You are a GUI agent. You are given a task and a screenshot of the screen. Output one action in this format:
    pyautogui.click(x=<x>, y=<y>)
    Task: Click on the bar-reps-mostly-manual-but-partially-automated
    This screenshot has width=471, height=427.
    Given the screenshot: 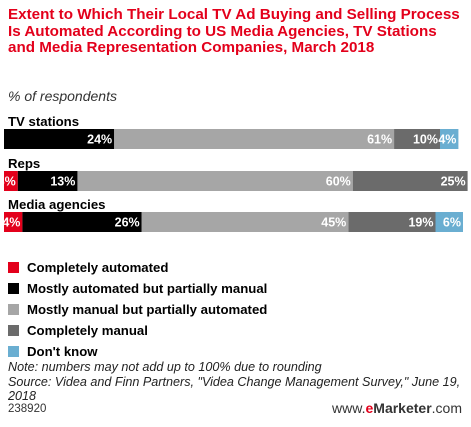 What is the action you would take?
    pyautogui.click(x=215, y=181)
    